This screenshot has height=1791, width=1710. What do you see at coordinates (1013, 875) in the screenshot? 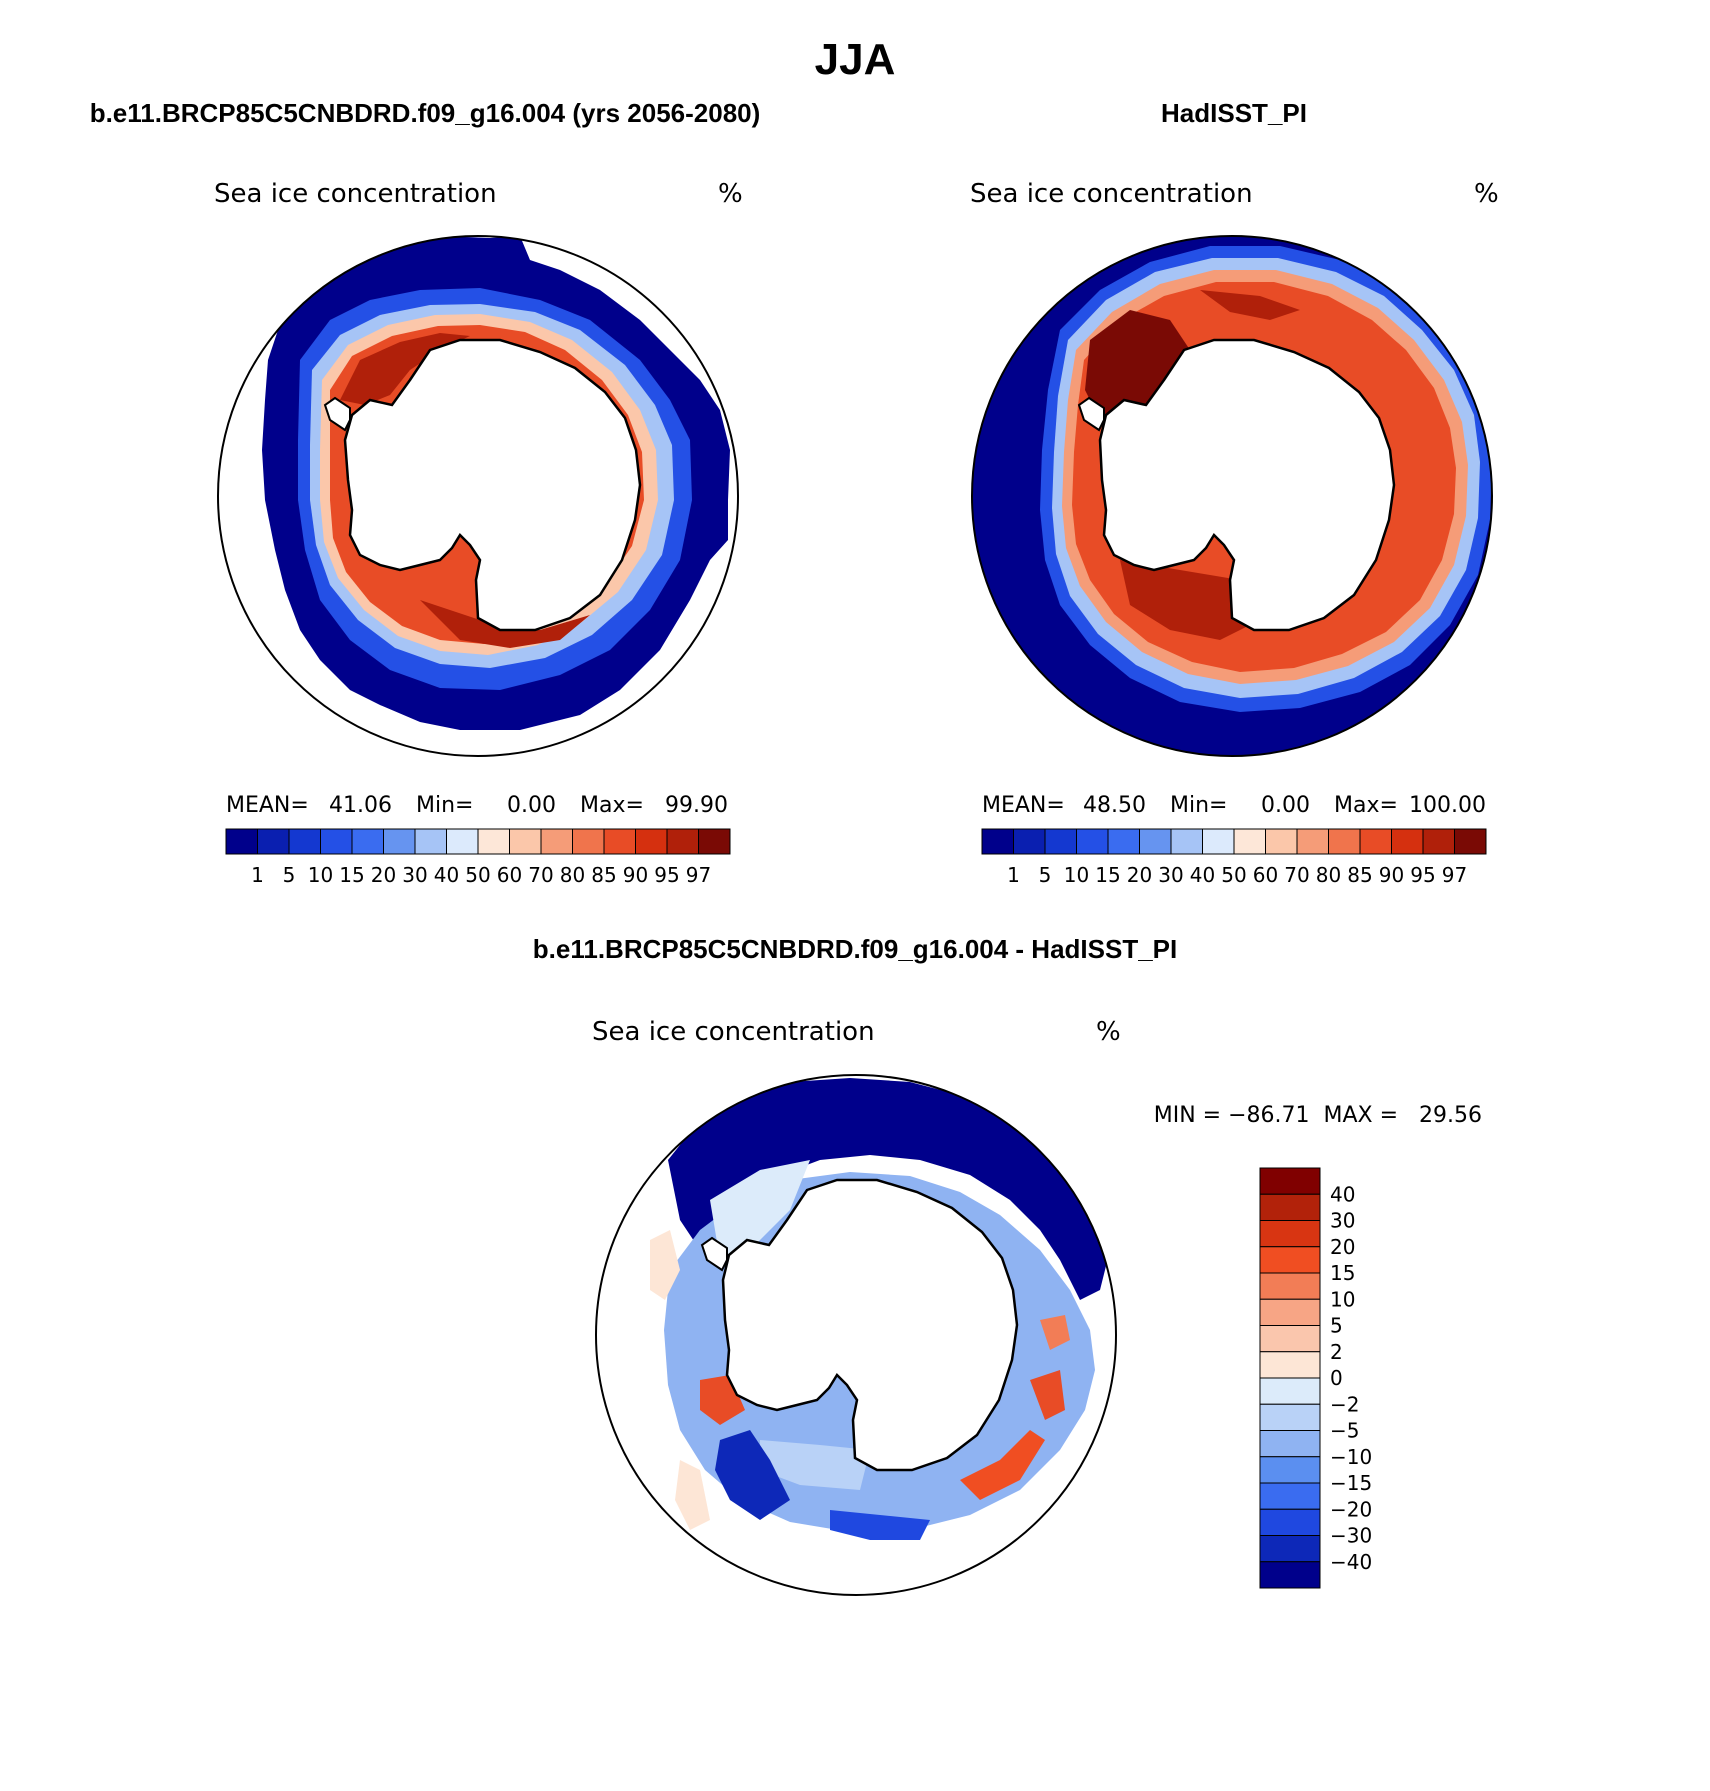
I see `obs-colorbar-tick-label: 1` at bounding box center [1013, 875].